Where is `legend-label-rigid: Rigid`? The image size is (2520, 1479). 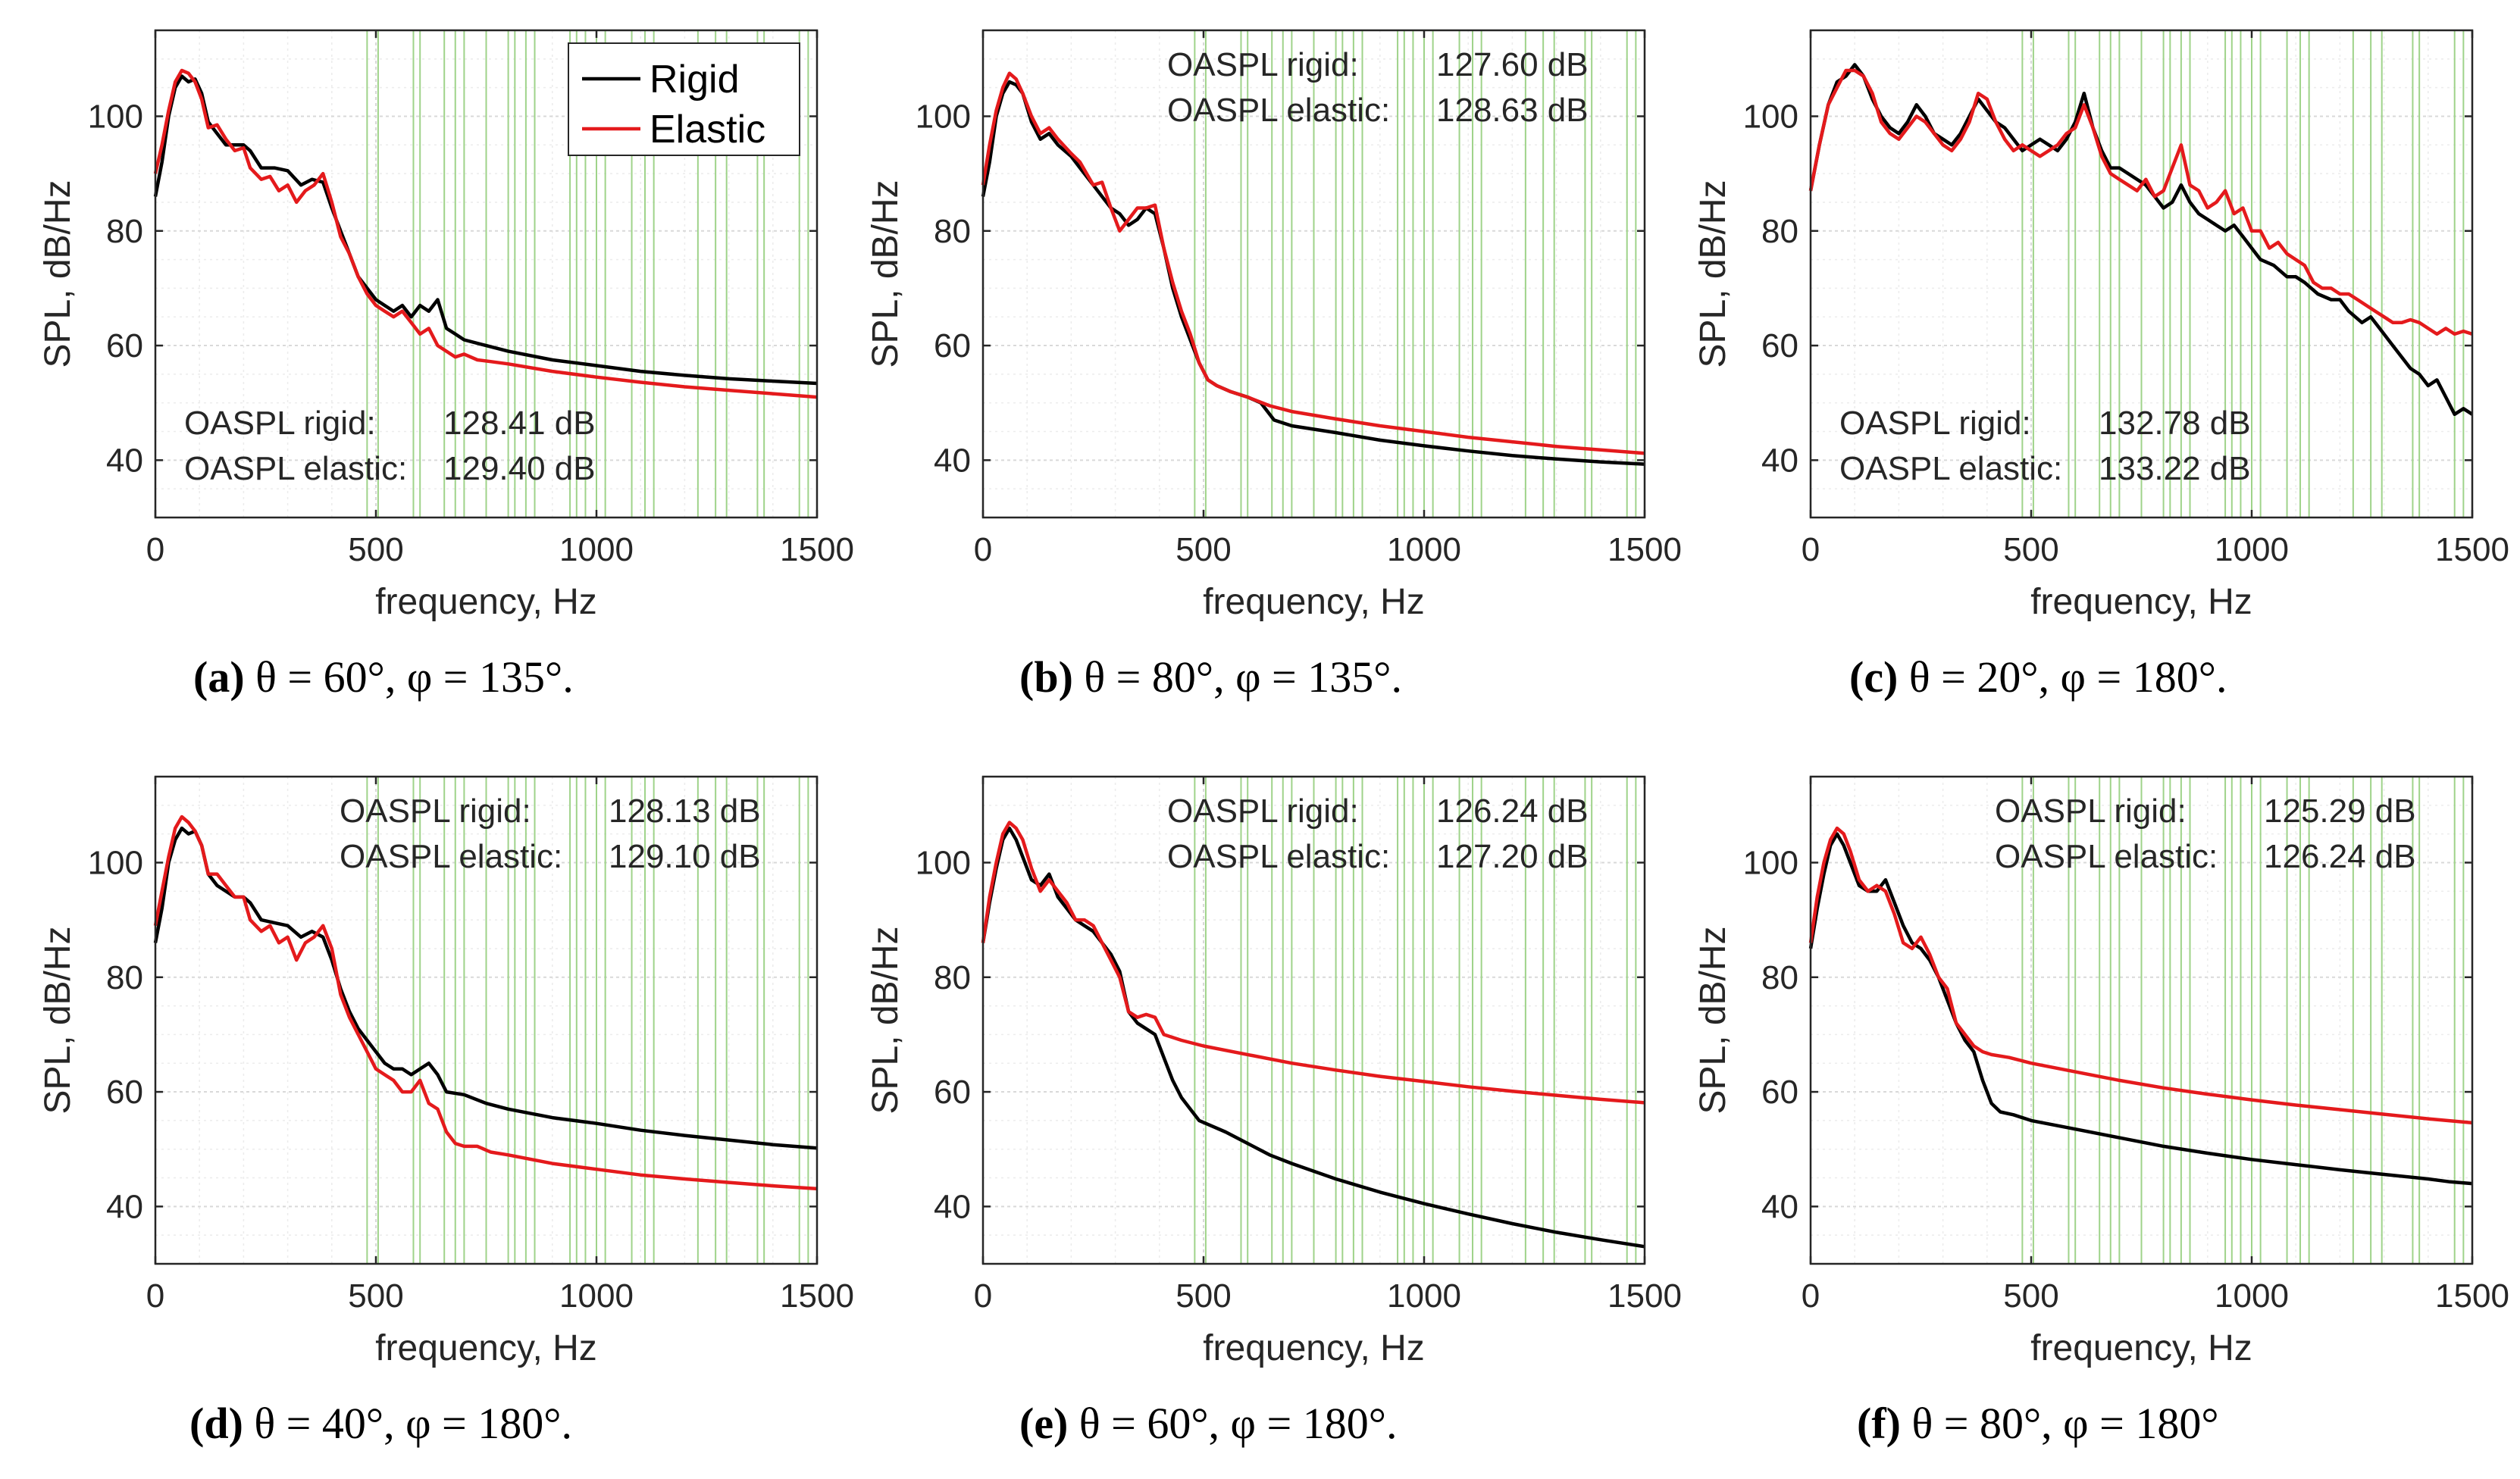 legend-label-rigid: Rigid is located at coordinates (695, 80).